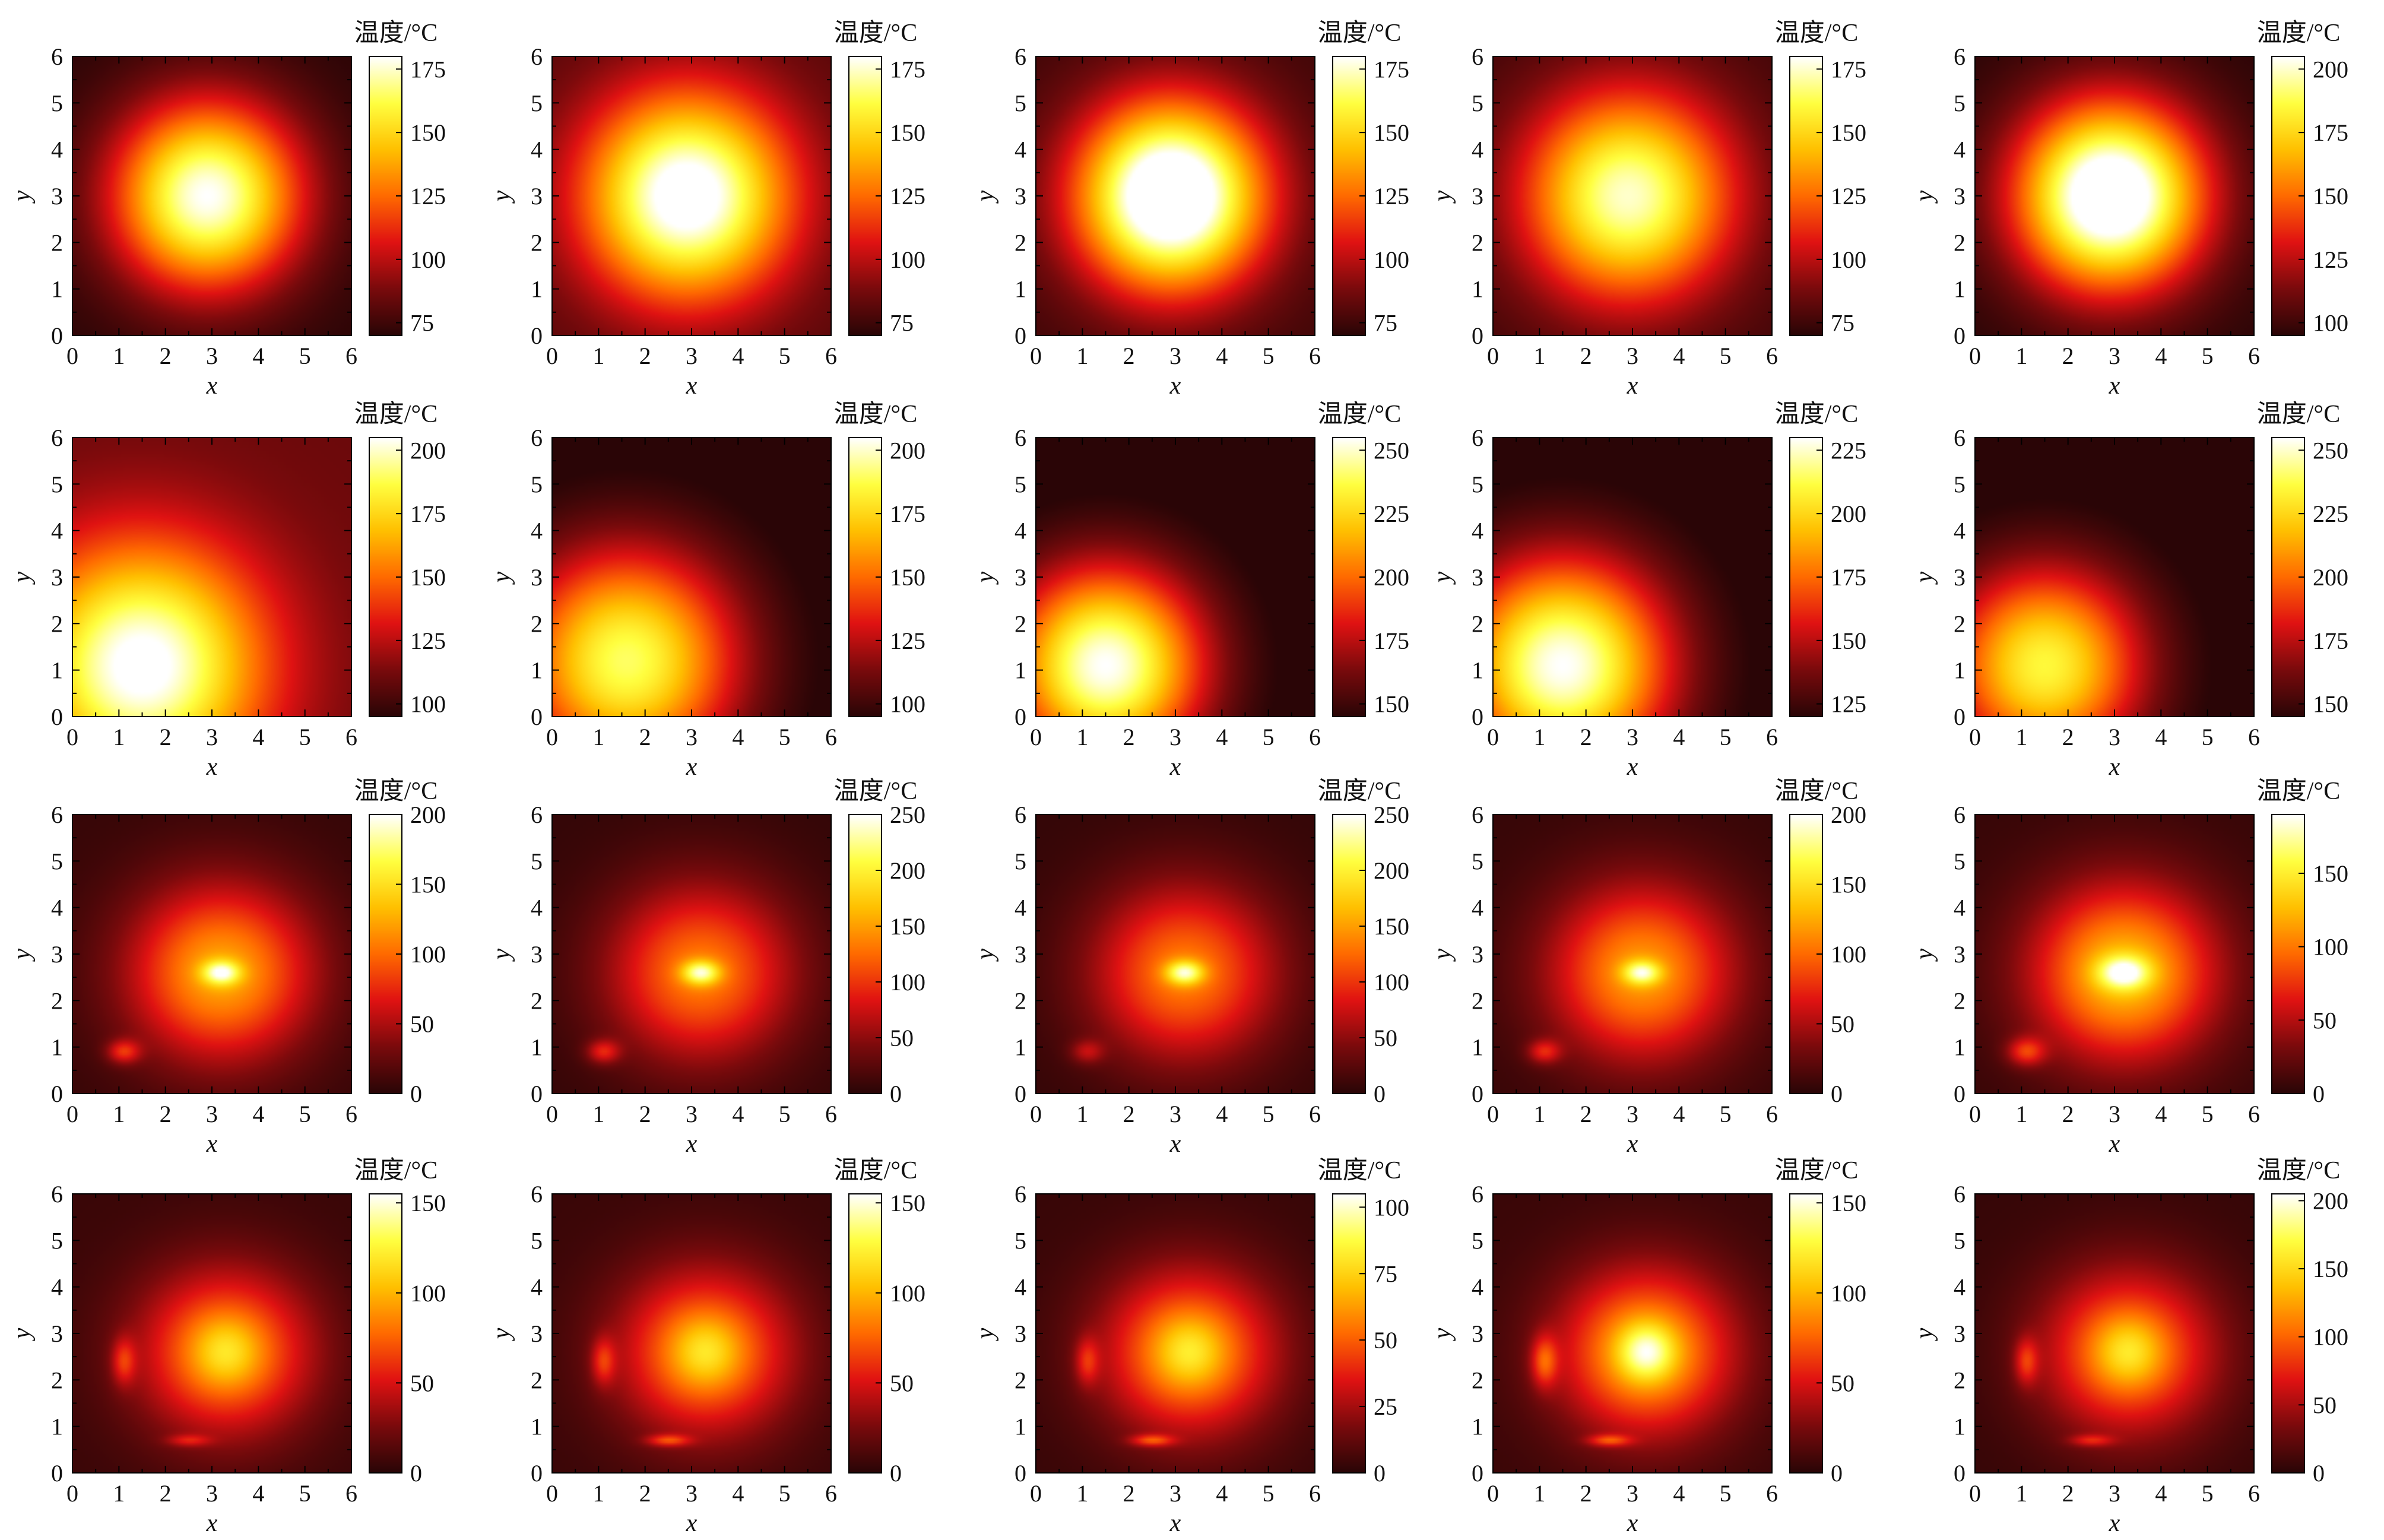  What do you see at coordinates (907, 814) in the screenshot?
I see `colorbar-tick-label: 250` at bounding box center [907, 814].